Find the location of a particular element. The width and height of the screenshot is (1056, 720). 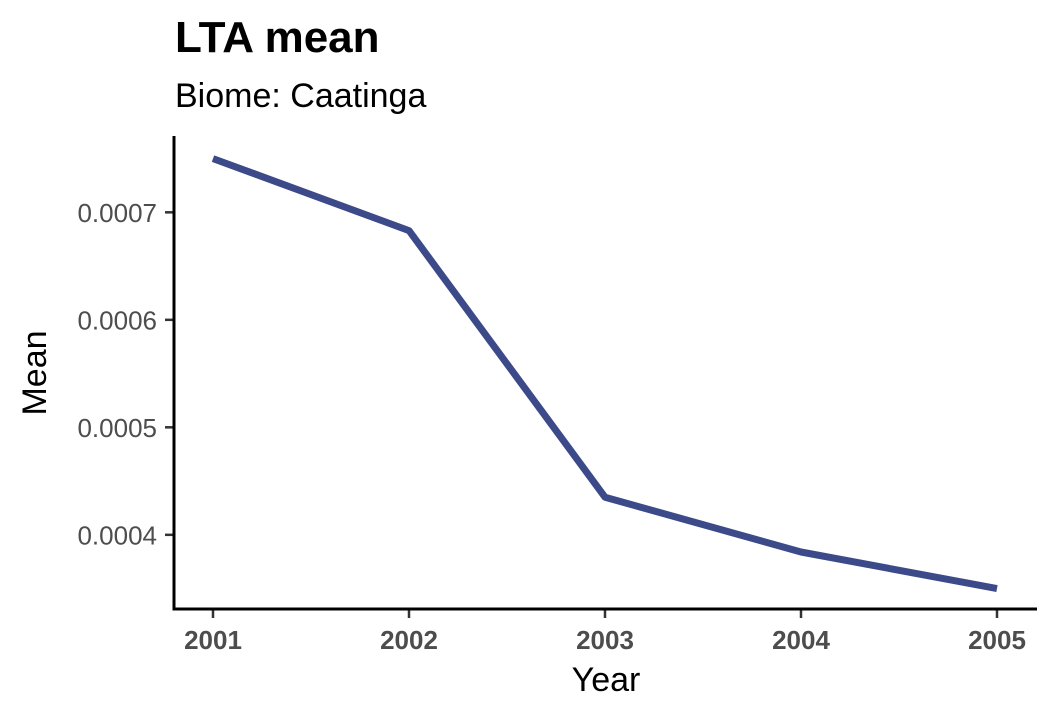

y-axis-ticks: 0.0004 0.0005 0.0006 0.0007 is located at coordinates (125, 374).